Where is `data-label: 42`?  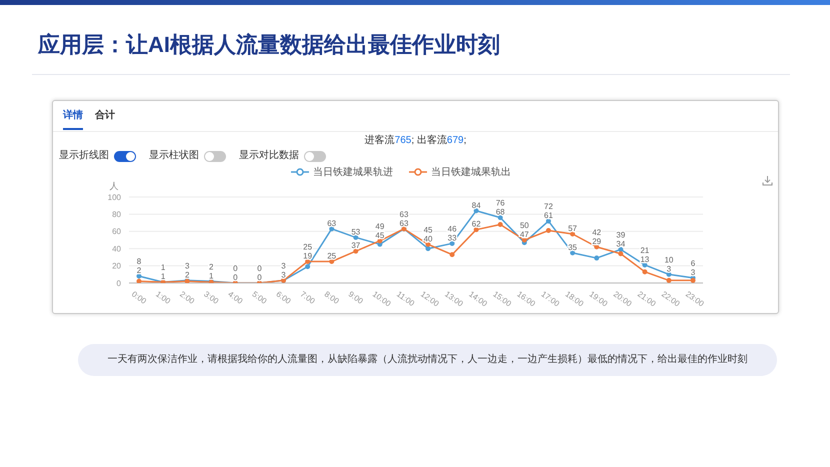
data-label: 42 is located at coordinates (597, 232).